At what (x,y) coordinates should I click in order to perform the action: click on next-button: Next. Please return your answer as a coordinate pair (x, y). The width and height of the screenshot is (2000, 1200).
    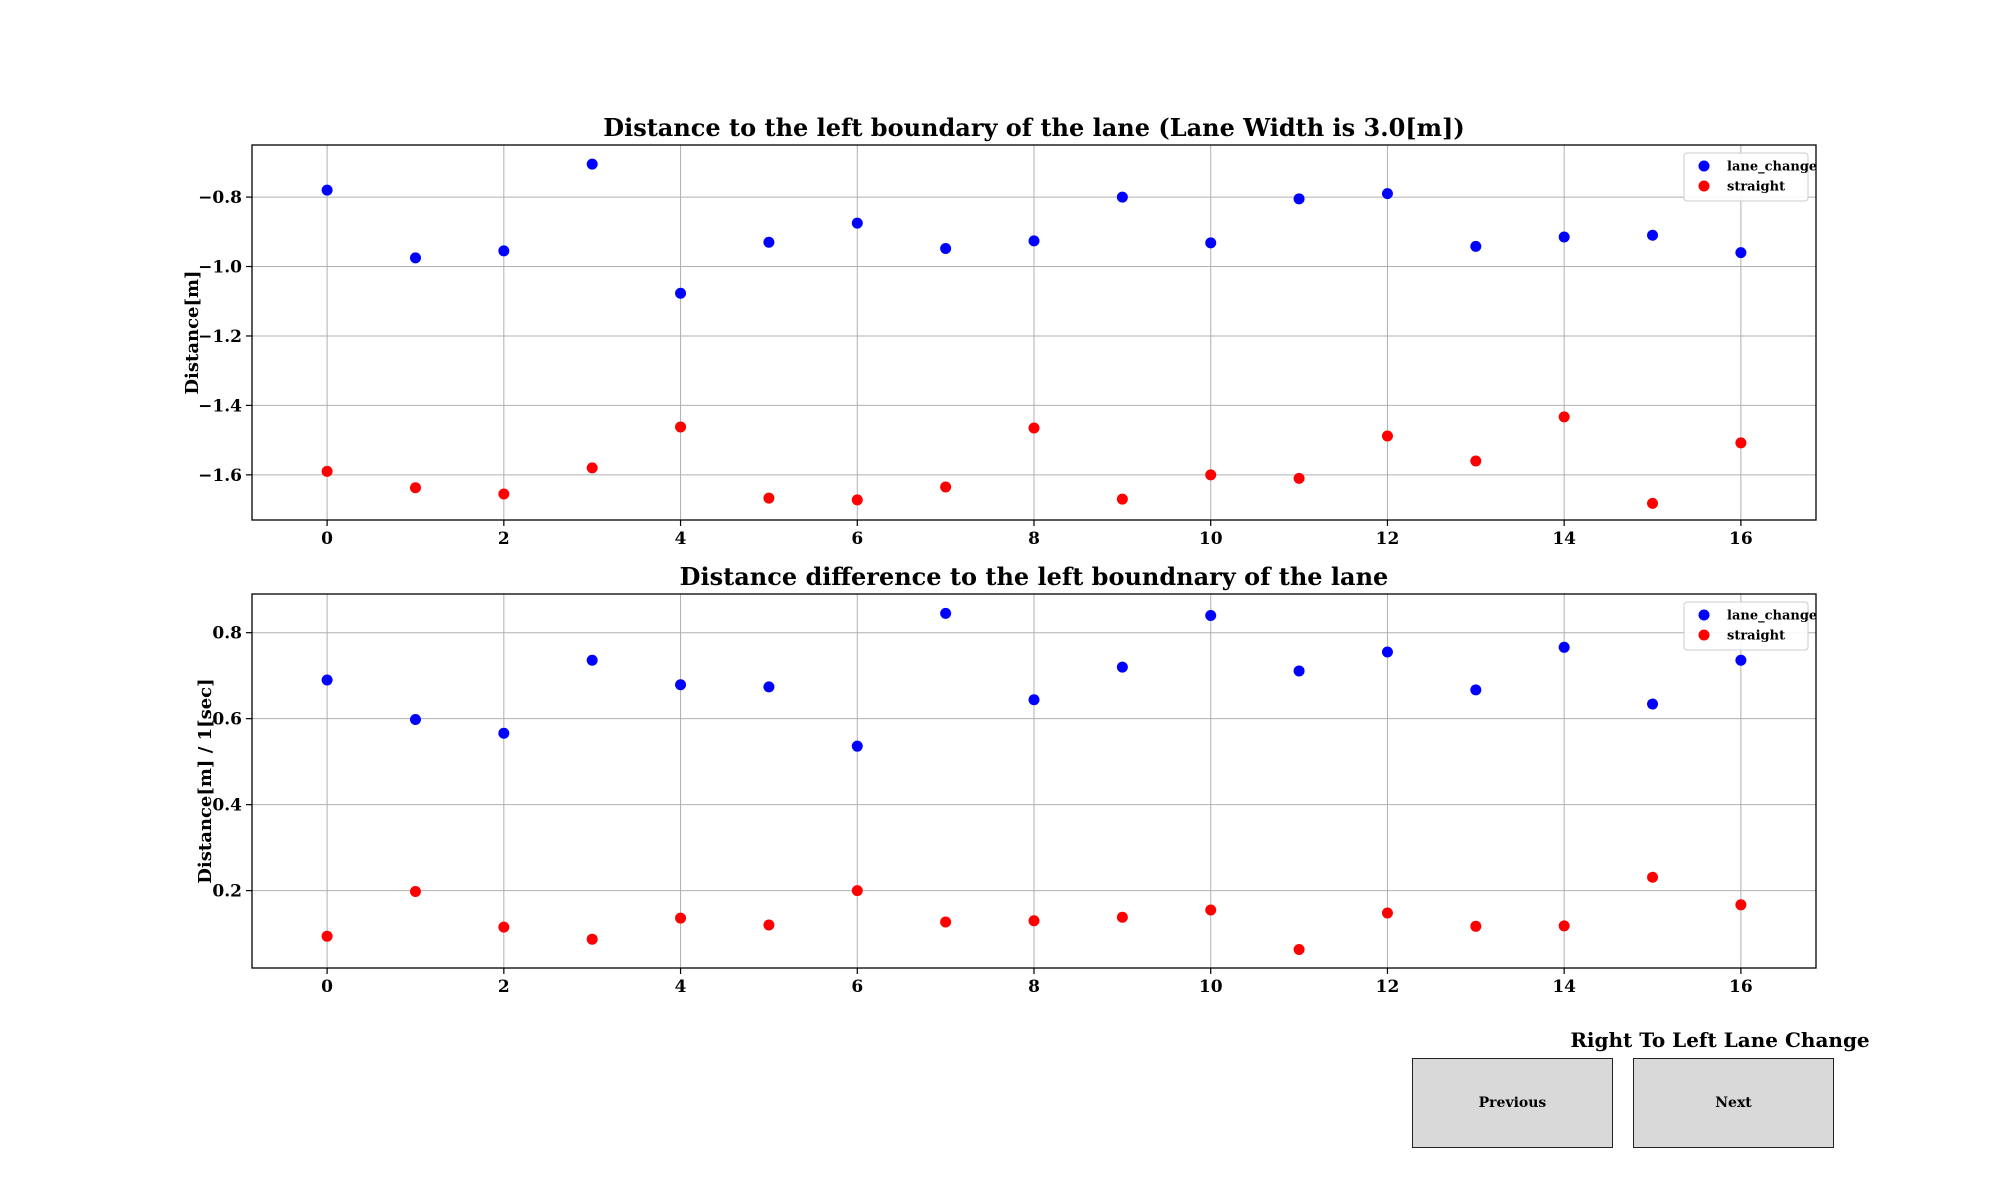
    Looking at the image, I should click on (1733, 1103).